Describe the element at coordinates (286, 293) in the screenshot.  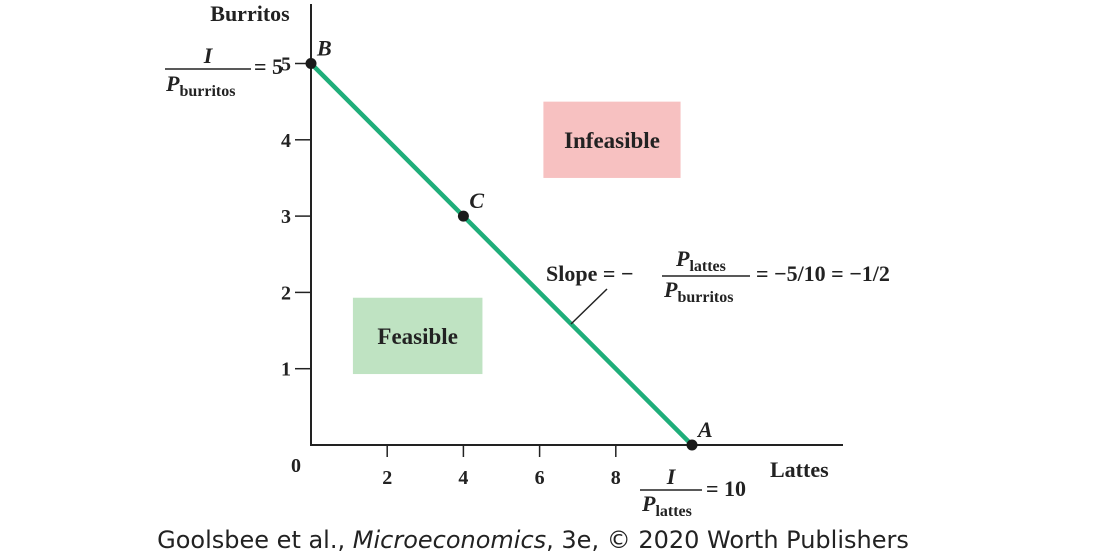
I see `y-tick-label: 2` at that location.